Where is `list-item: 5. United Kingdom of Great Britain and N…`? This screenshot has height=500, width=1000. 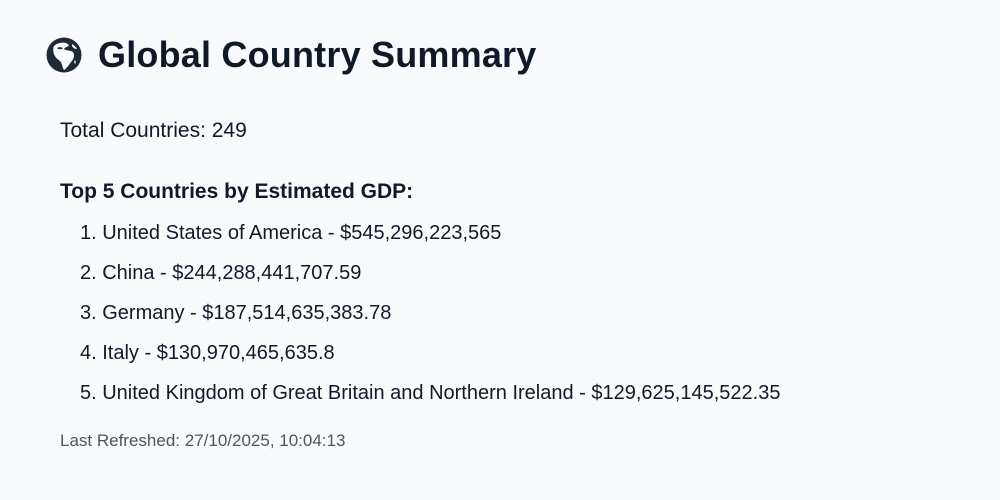 list-item: 5. United Kingdom of Great Britain and N… is located at coordinates (430, 393).